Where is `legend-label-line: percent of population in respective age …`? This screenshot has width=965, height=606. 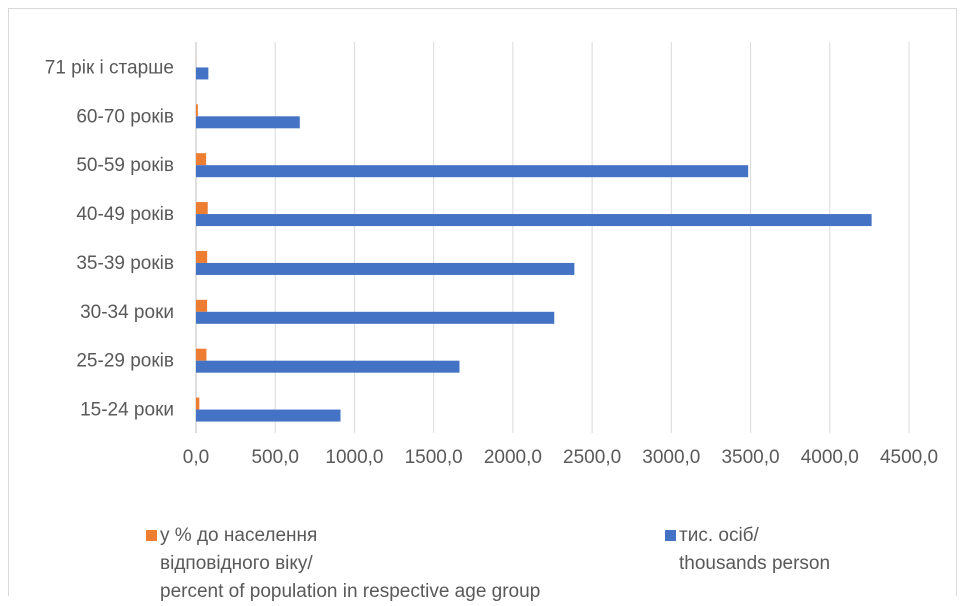 legend-label-line: percent of population in respective age … is located at coordinates (350, 592).